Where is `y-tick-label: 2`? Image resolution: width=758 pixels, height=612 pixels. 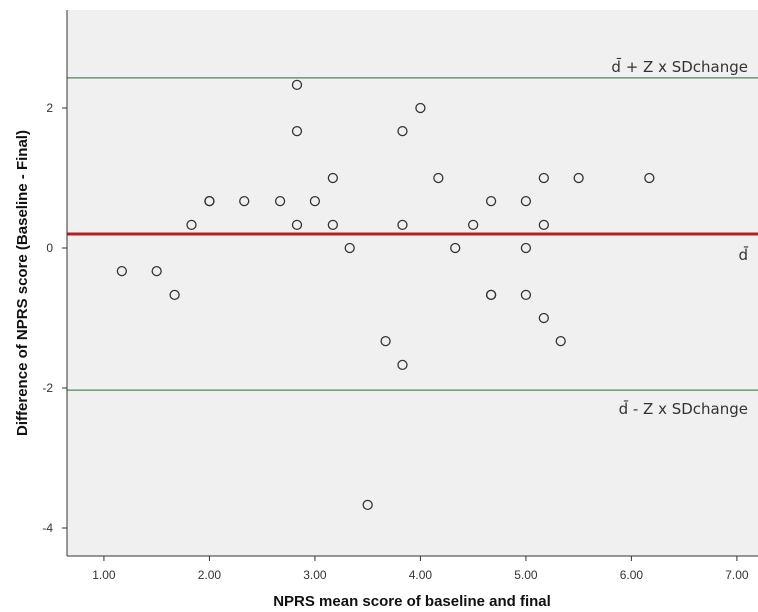
y-tick-label: 2 is located at coordinates (49, 108).